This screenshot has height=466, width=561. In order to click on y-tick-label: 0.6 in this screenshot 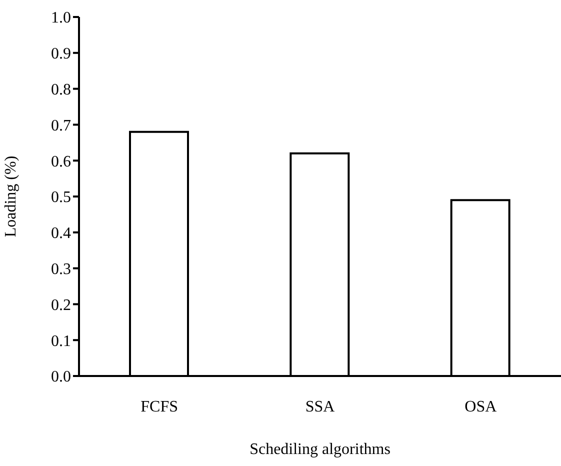, I will do `click(61, 161)`.